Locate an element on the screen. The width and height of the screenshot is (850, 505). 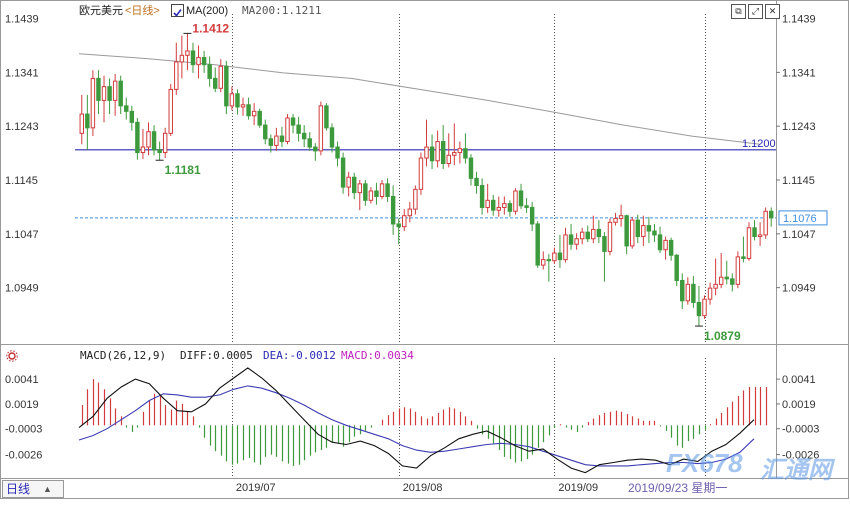
dea-line is located at coordinates (416, 426).